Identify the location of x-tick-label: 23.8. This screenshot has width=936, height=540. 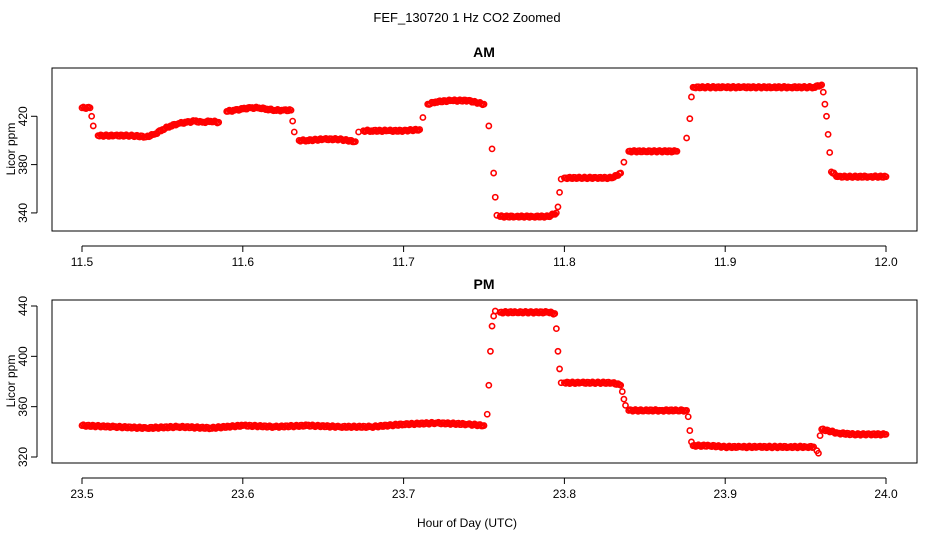
(565, 494).